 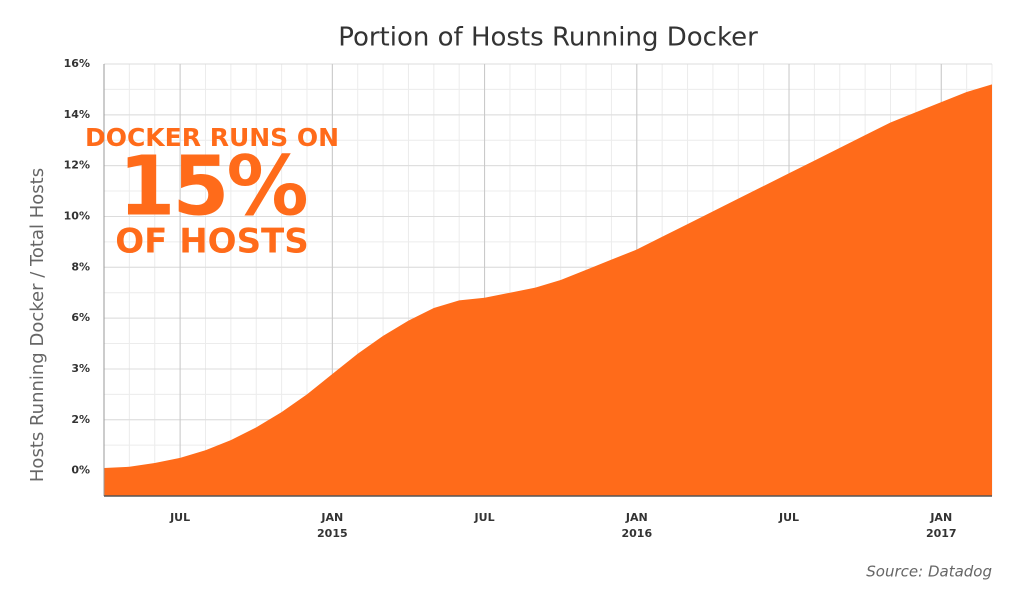 What do you see at coordinates (332, 533) in the screenshot?
I see `x-tick-year: 2015` at bounding box center [332, 533].